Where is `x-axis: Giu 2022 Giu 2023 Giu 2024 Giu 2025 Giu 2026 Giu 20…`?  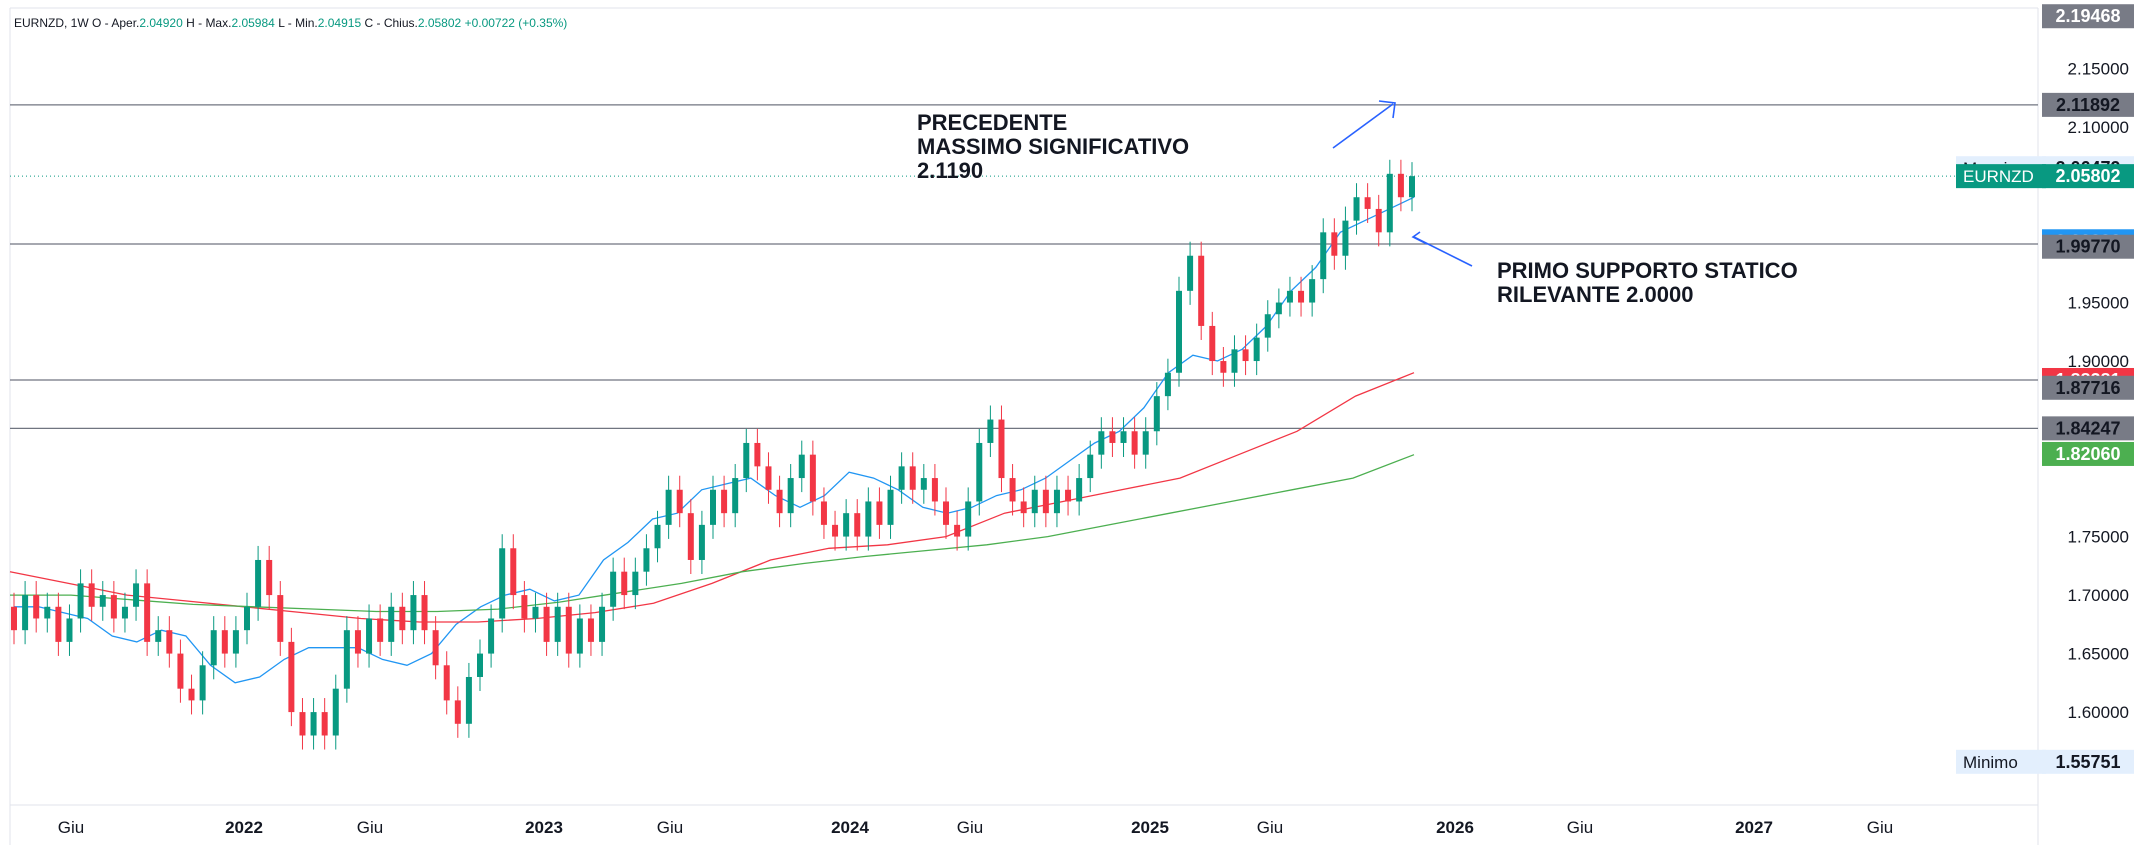 x-axis: Giu 2022 Giu 2023 Giu 2024 Giu 2025 Giu 2026 Giu 20… is located at coordinates (975, 827).